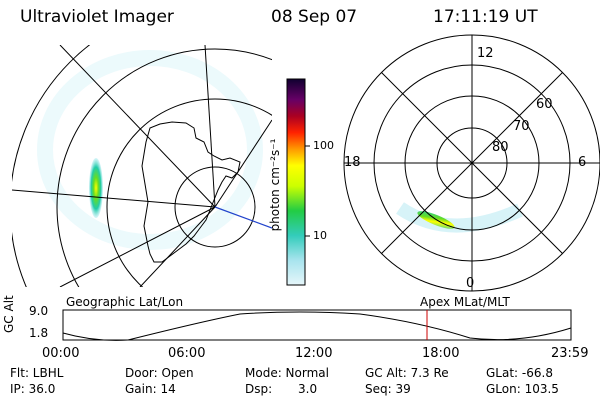 The image size is (600, 400). What do you see at coordinates (61, 353) in the screenshot?
I see `xtick-0000: 00:00` at bounding box center [61, 353].